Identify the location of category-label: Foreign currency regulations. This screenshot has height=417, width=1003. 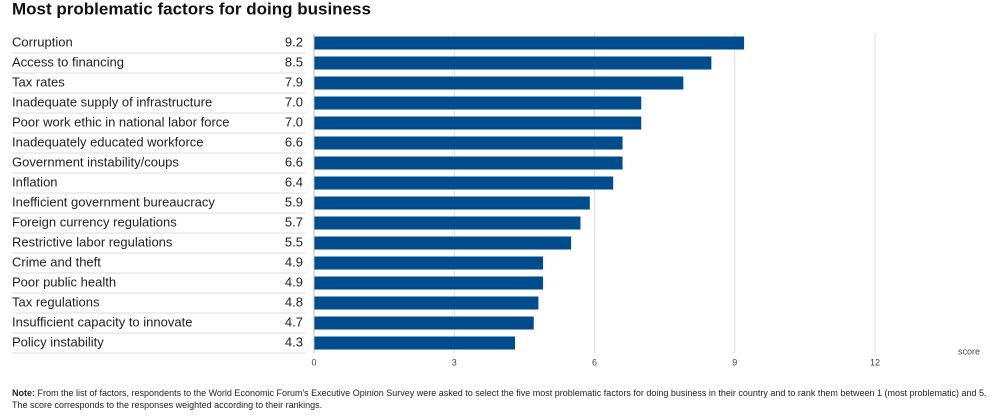
(94, 221).